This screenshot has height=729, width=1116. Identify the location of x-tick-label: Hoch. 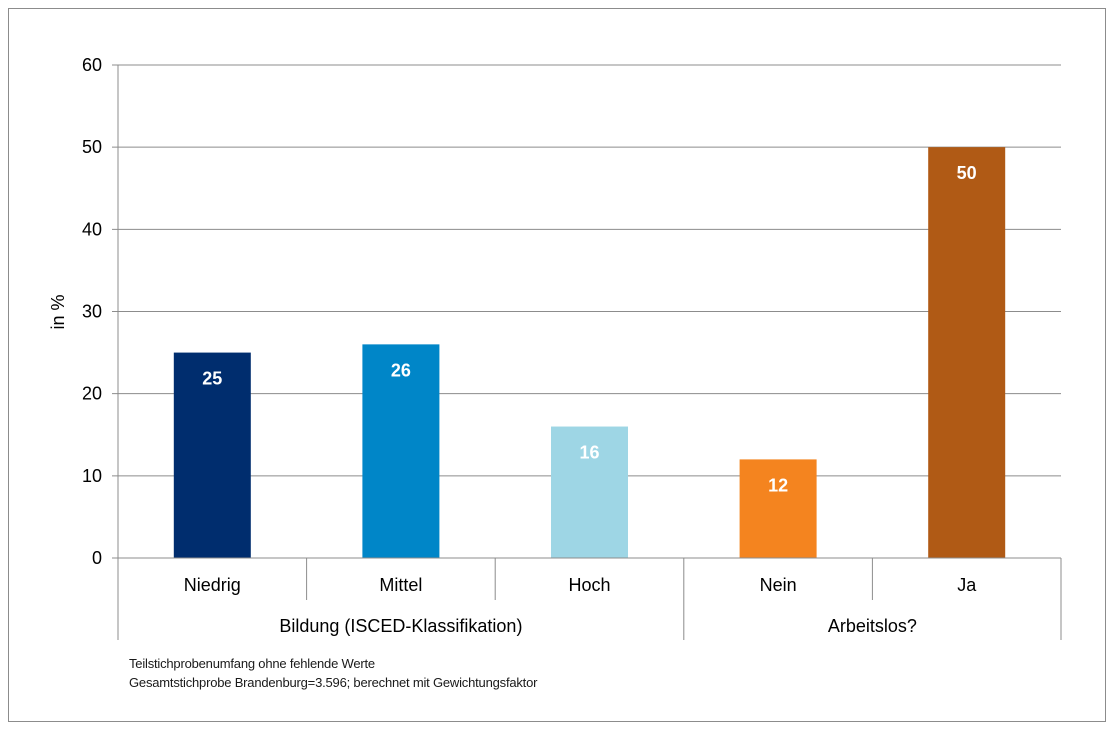
(589, 585).